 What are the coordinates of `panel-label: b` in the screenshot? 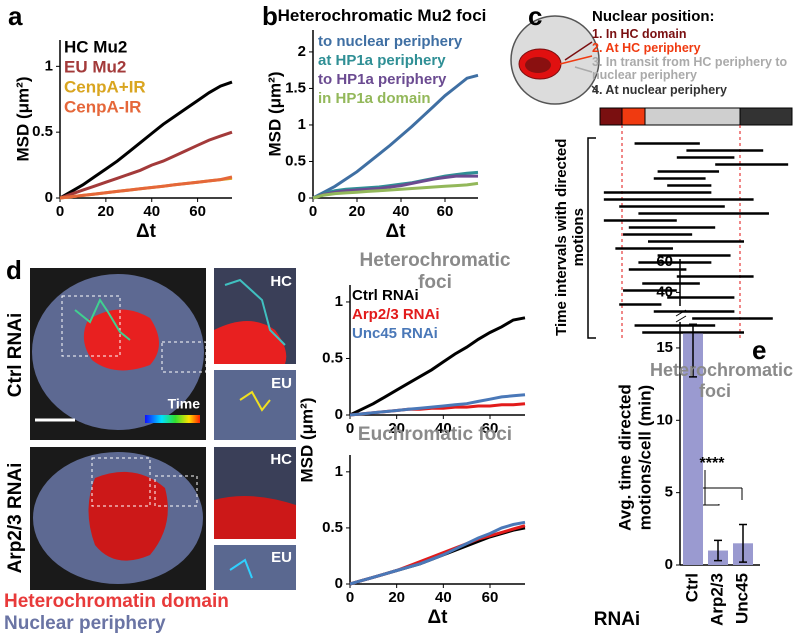 It's located at (270, 16).